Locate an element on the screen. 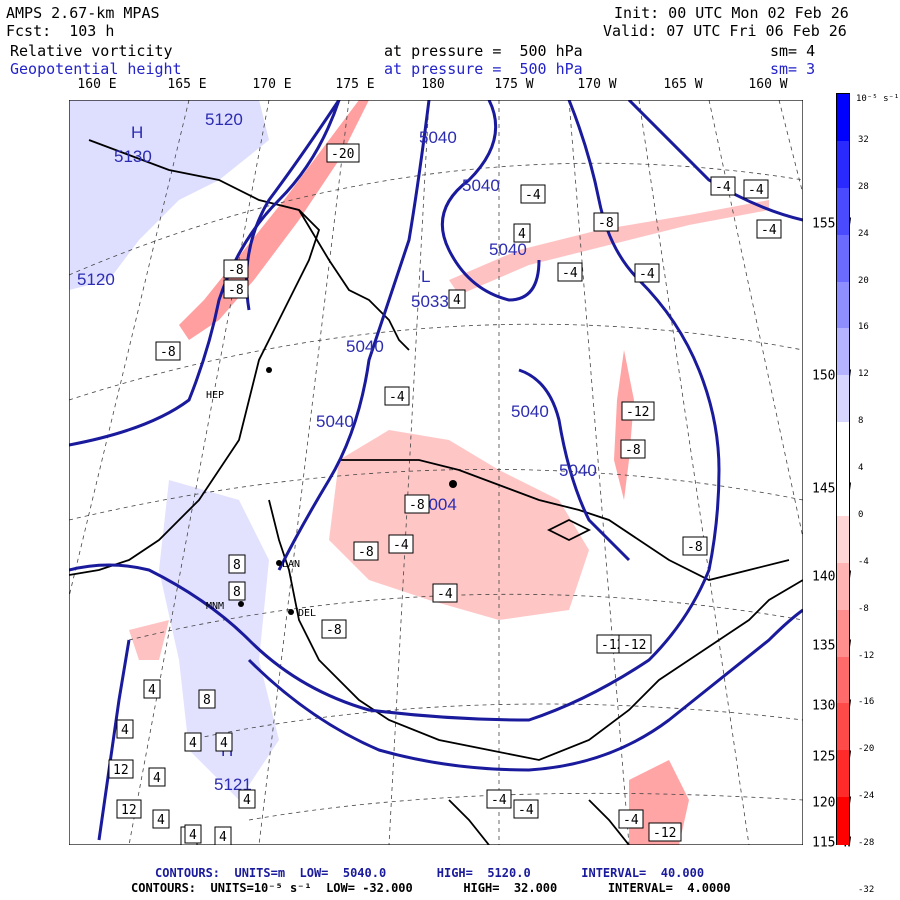  station-label: LAN is located at coordinates (291, 564).